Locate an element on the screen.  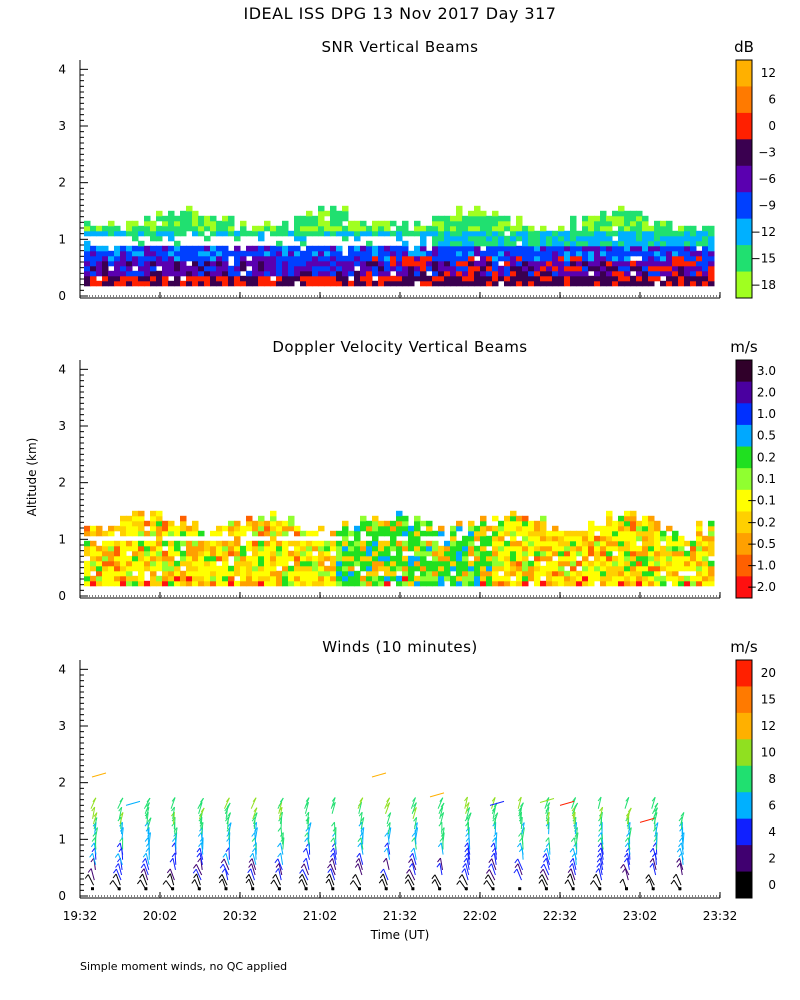
colorbar-tick-label: −2.0 is located at coordinates (761, 587).